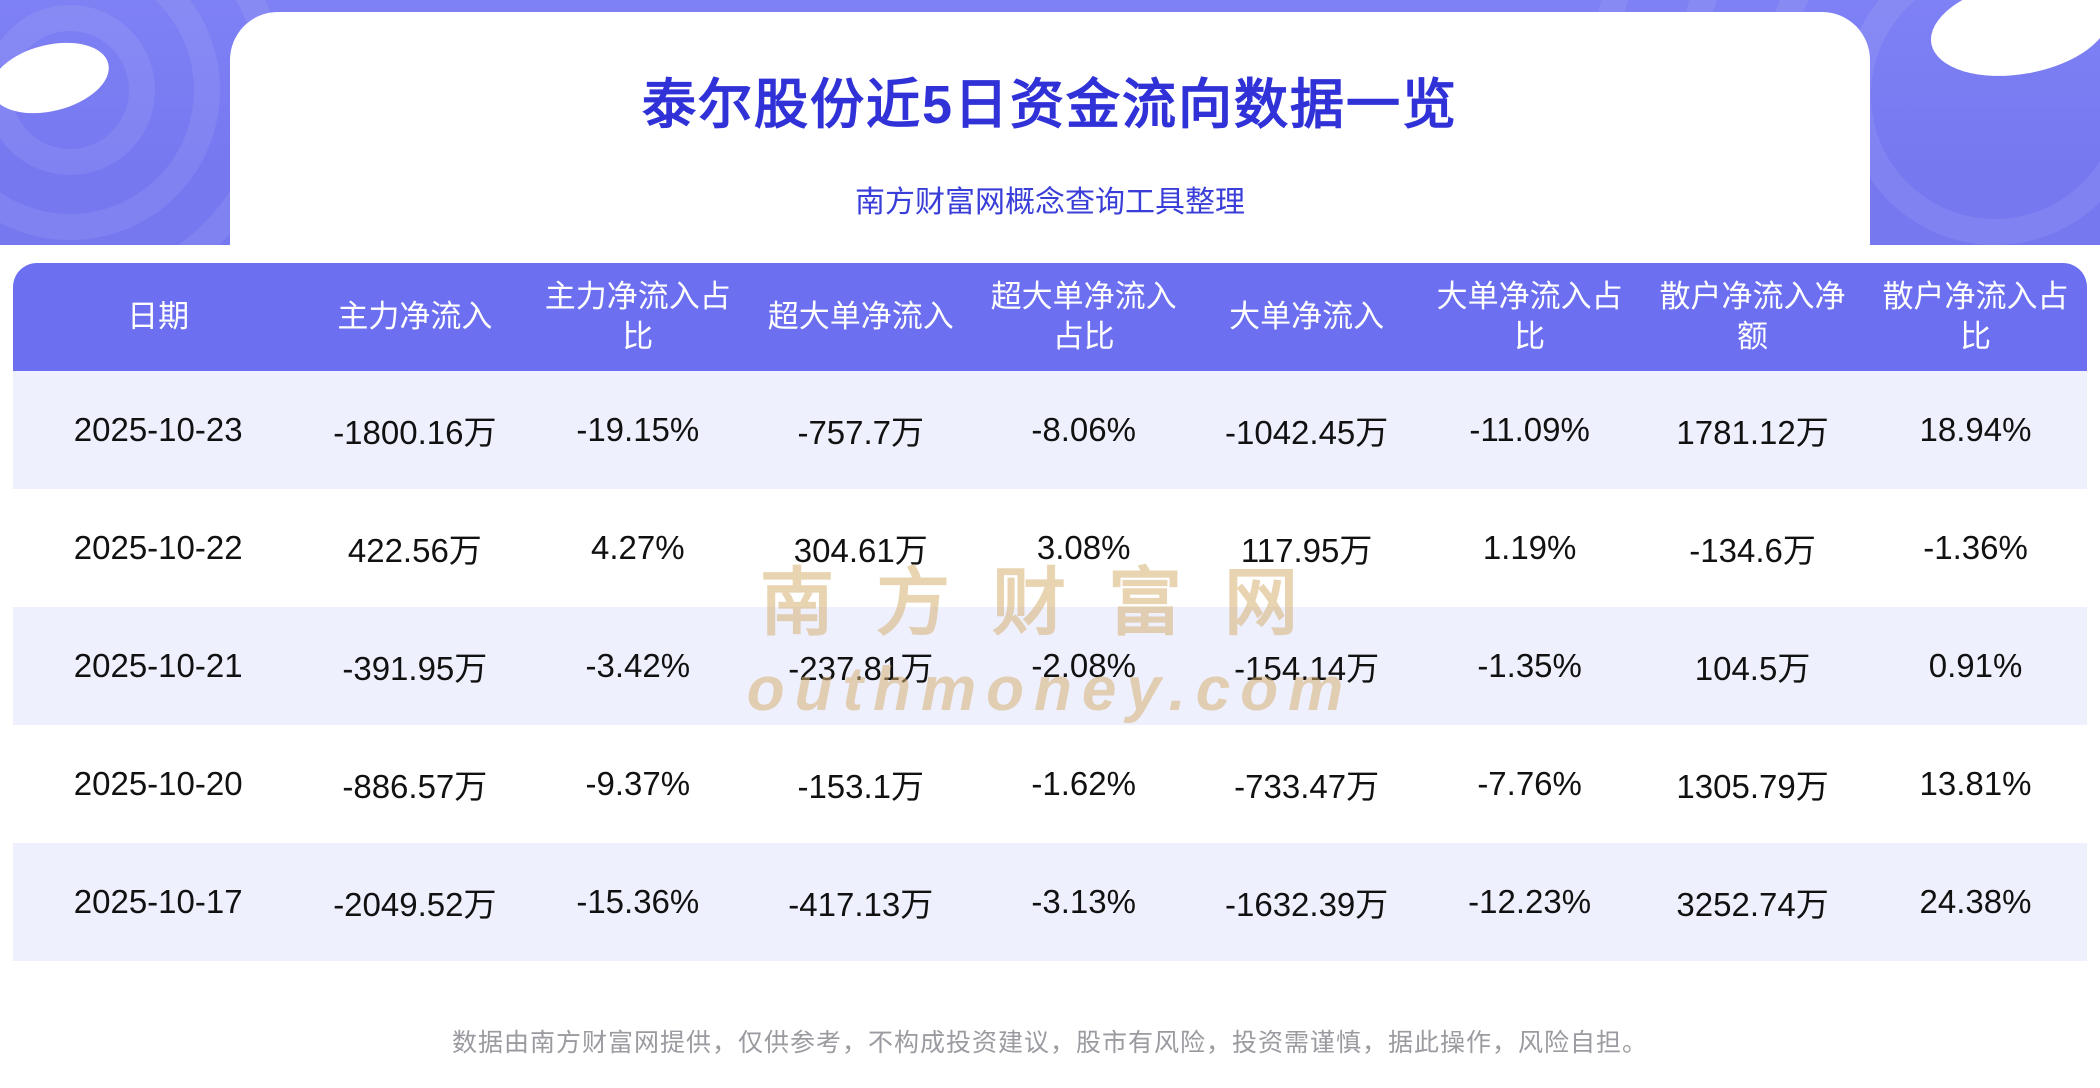 Image resolution: width=2100 pixels, height=1088 pixels. What do you see at coordinates (638, 901) in the screenshot?
I see `value-cell: -15.36%` at bounding box center [638, 901].